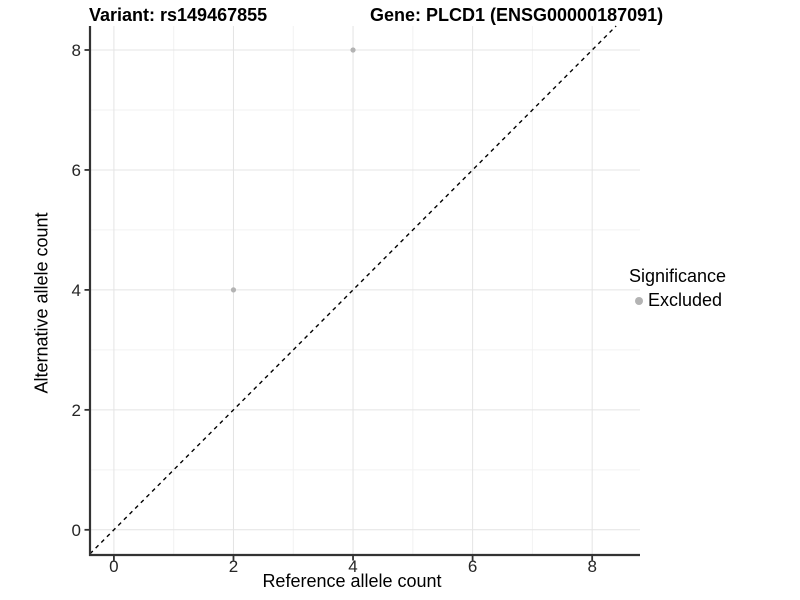 Image resolution: width=800 pixels, height=600 pixels. What do you see at coordinates (685, 300) in the screenshot?
I see `legend-item-label: Excluded` at bounding box center [685, 300].